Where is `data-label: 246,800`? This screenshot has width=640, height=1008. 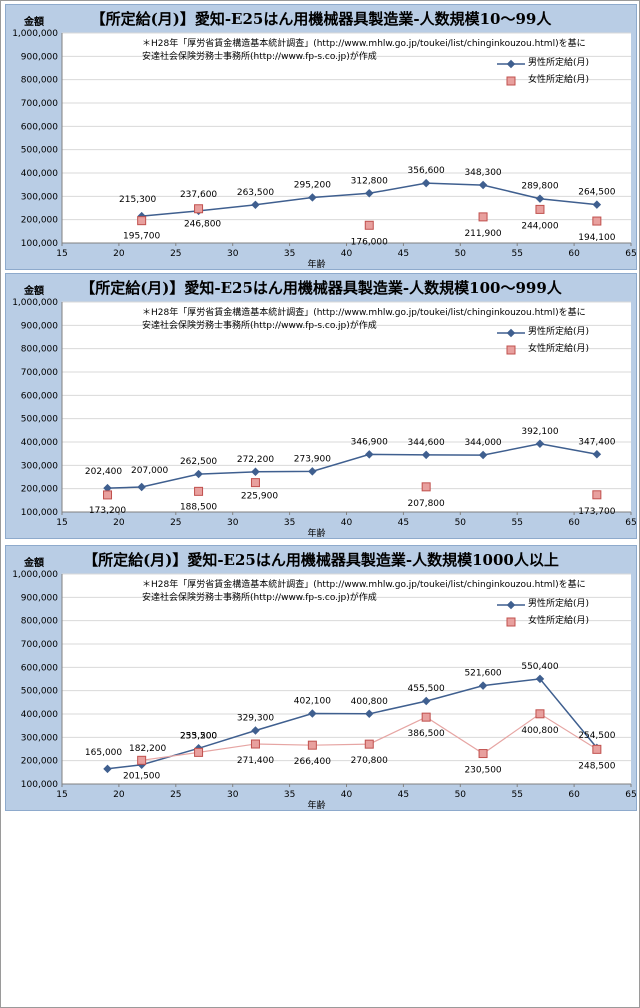
data-label: 246,800 is located at coordinates (202, 225).